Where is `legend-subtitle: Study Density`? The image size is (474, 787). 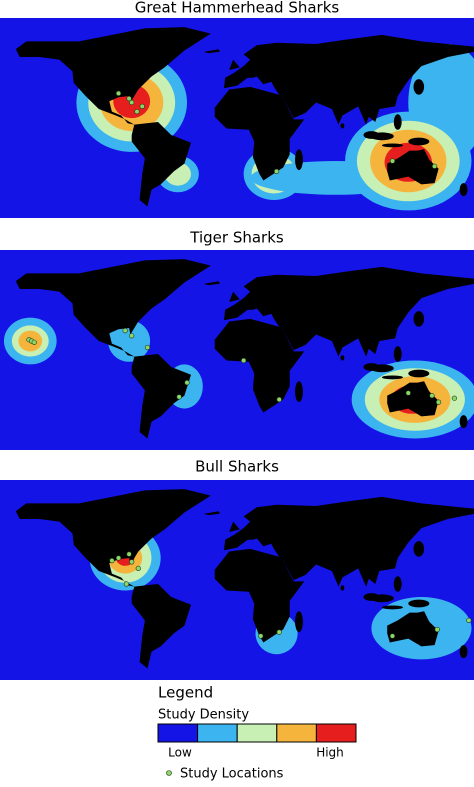
legend-subtitle: Study Density is located at coordinates (203, 715).